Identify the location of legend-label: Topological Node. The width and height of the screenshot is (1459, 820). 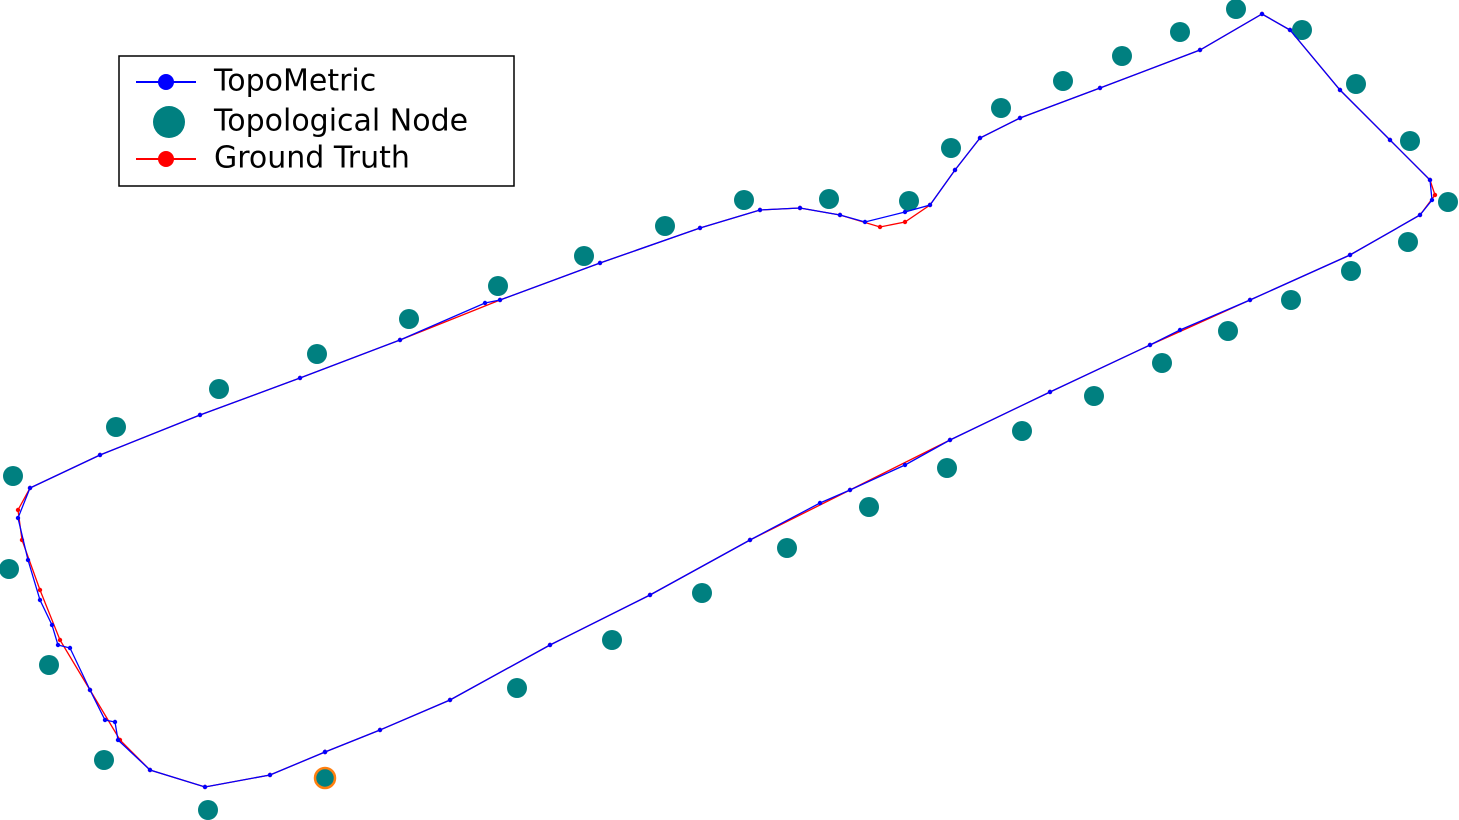
(340, 121).